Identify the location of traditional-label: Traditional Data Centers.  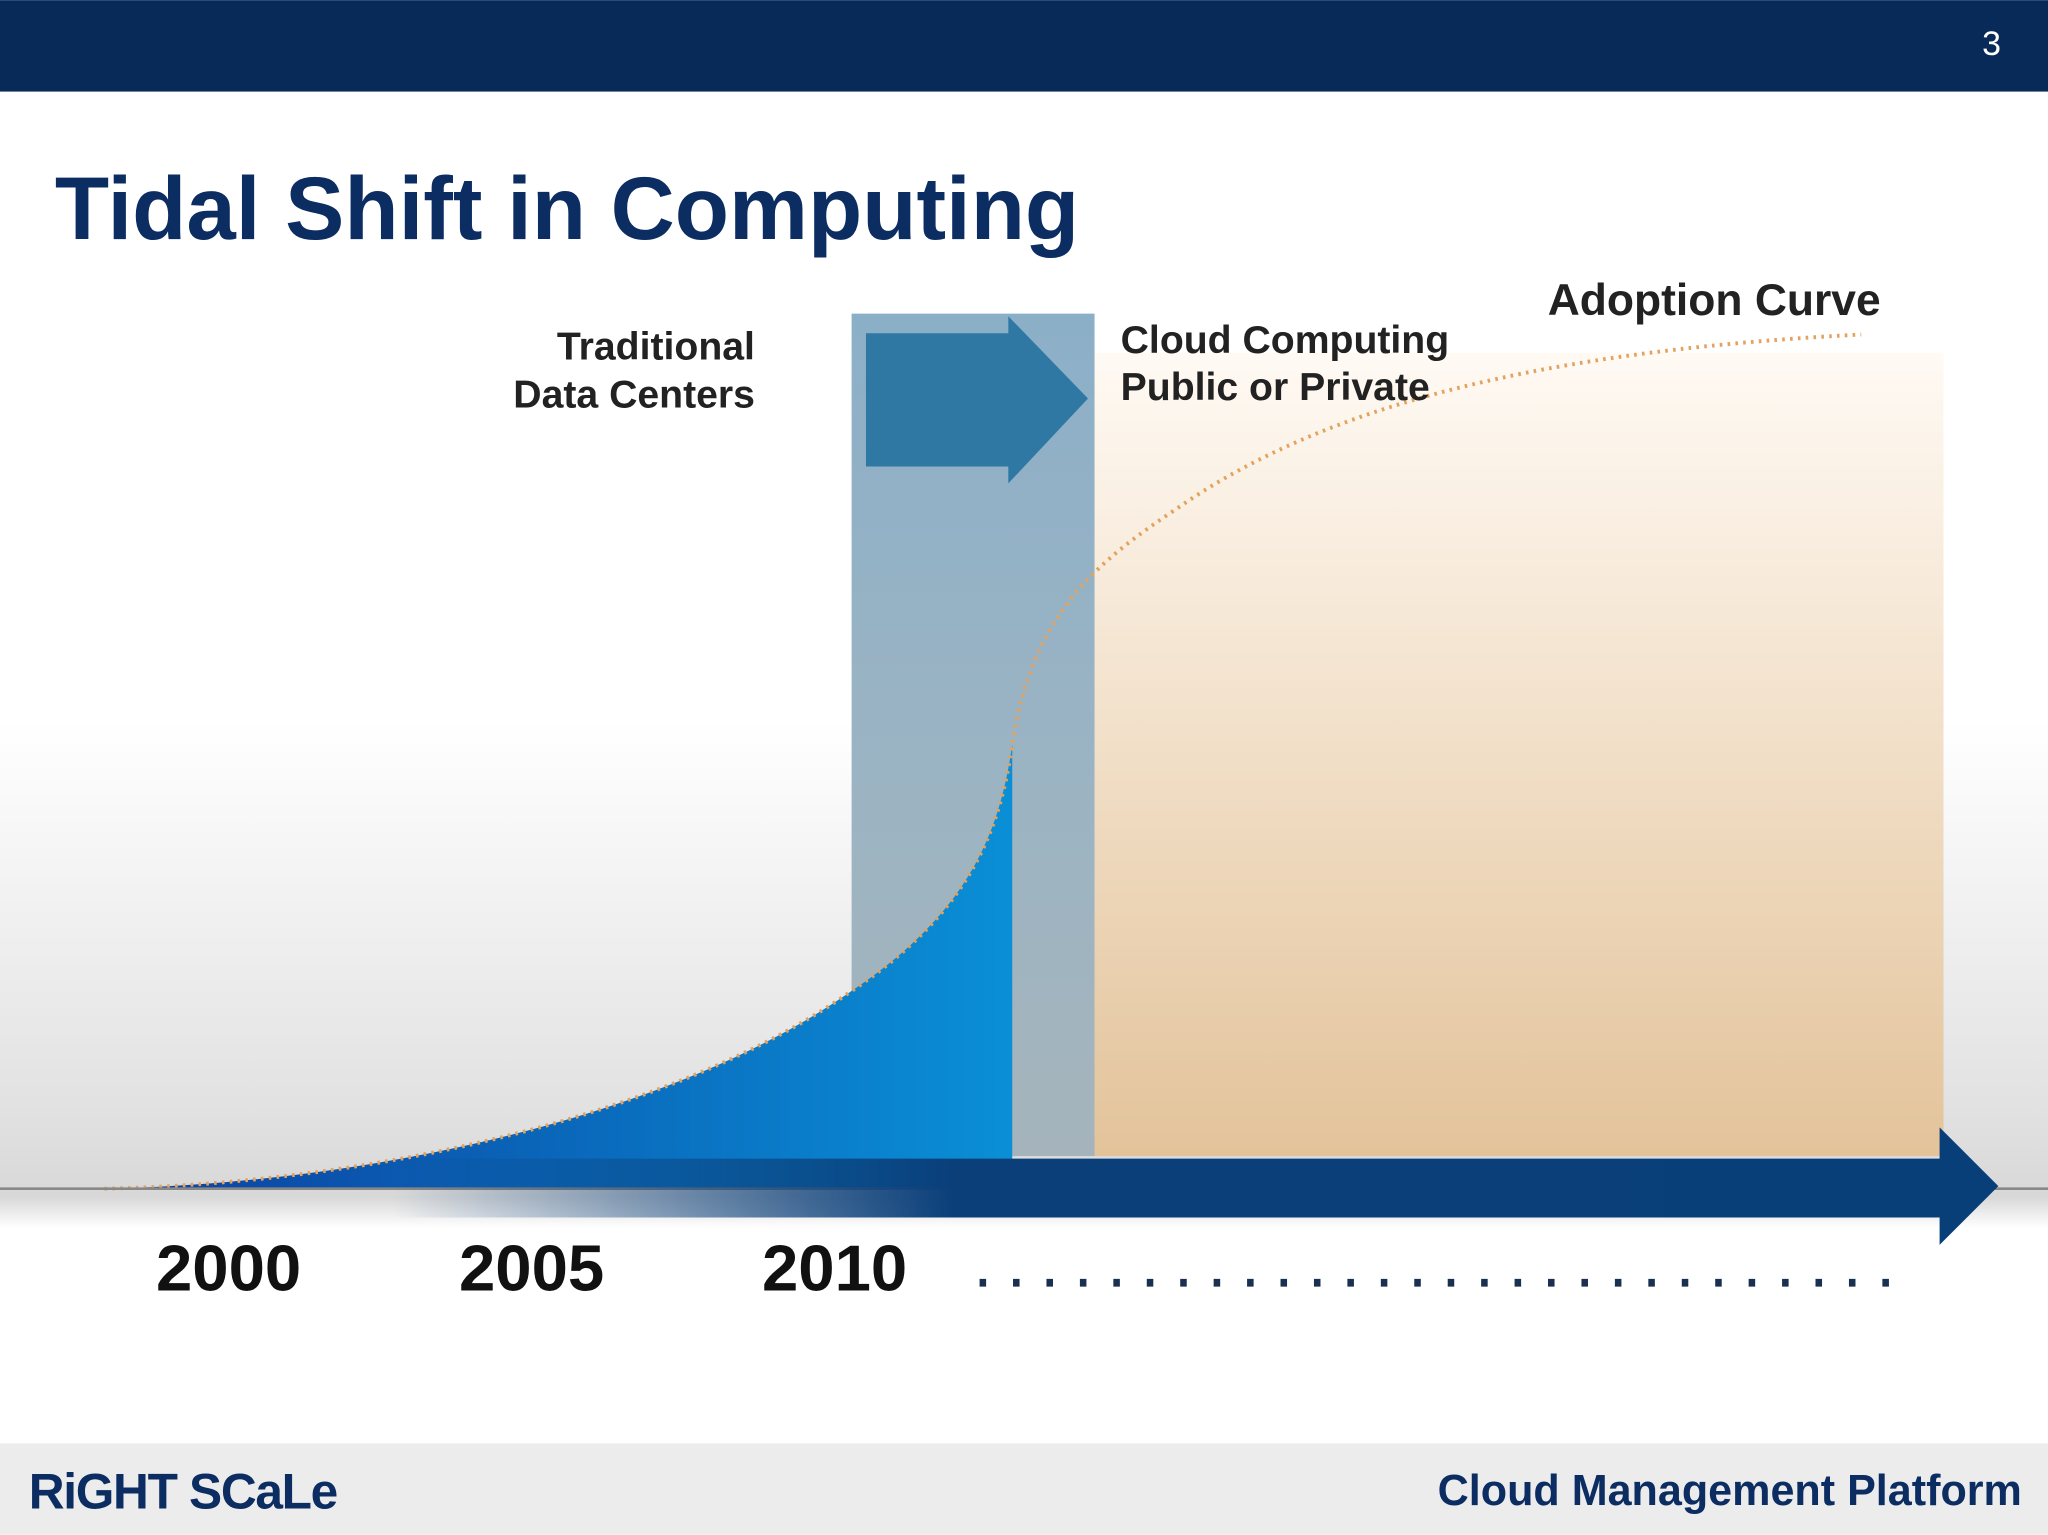
(634, 370).